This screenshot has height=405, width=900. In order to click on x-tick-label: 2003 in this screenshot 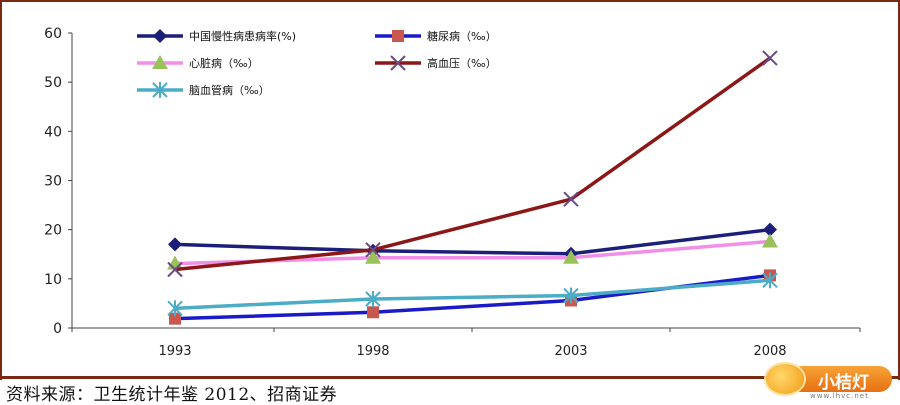, I will do `click(570, 351)`.